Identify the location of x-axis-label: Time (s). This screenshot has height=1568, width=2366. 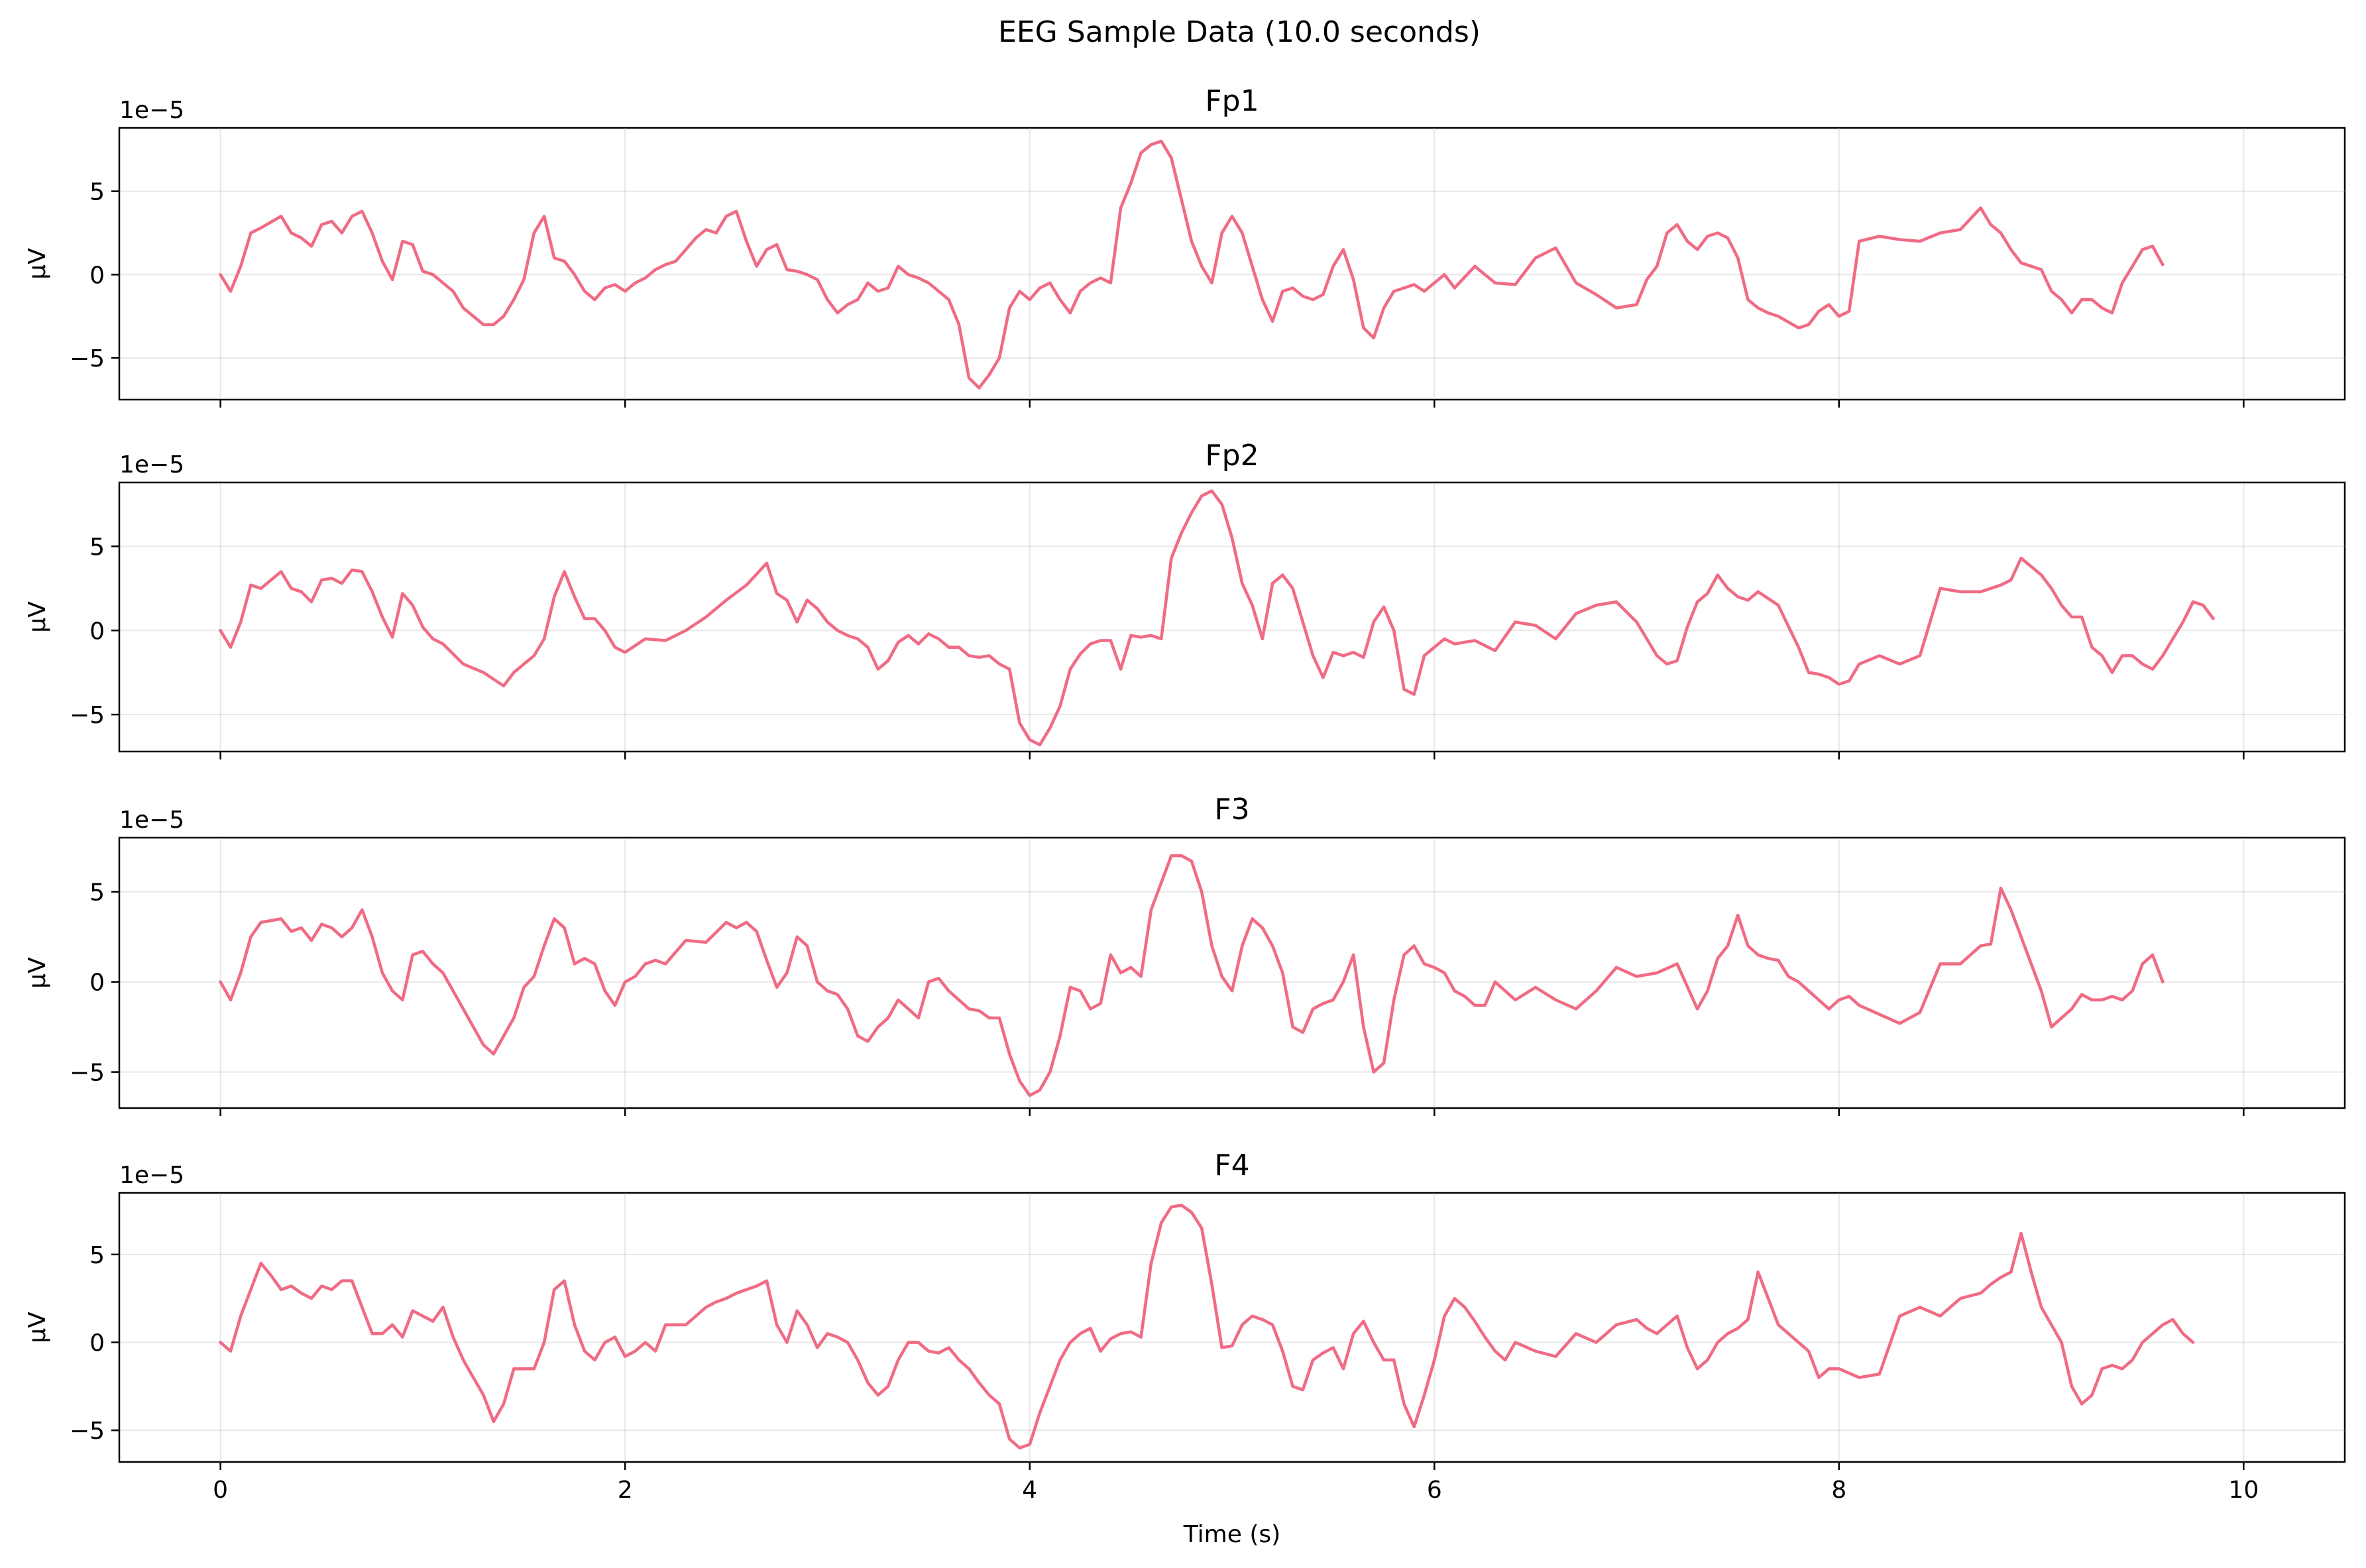
(1231, 1534).